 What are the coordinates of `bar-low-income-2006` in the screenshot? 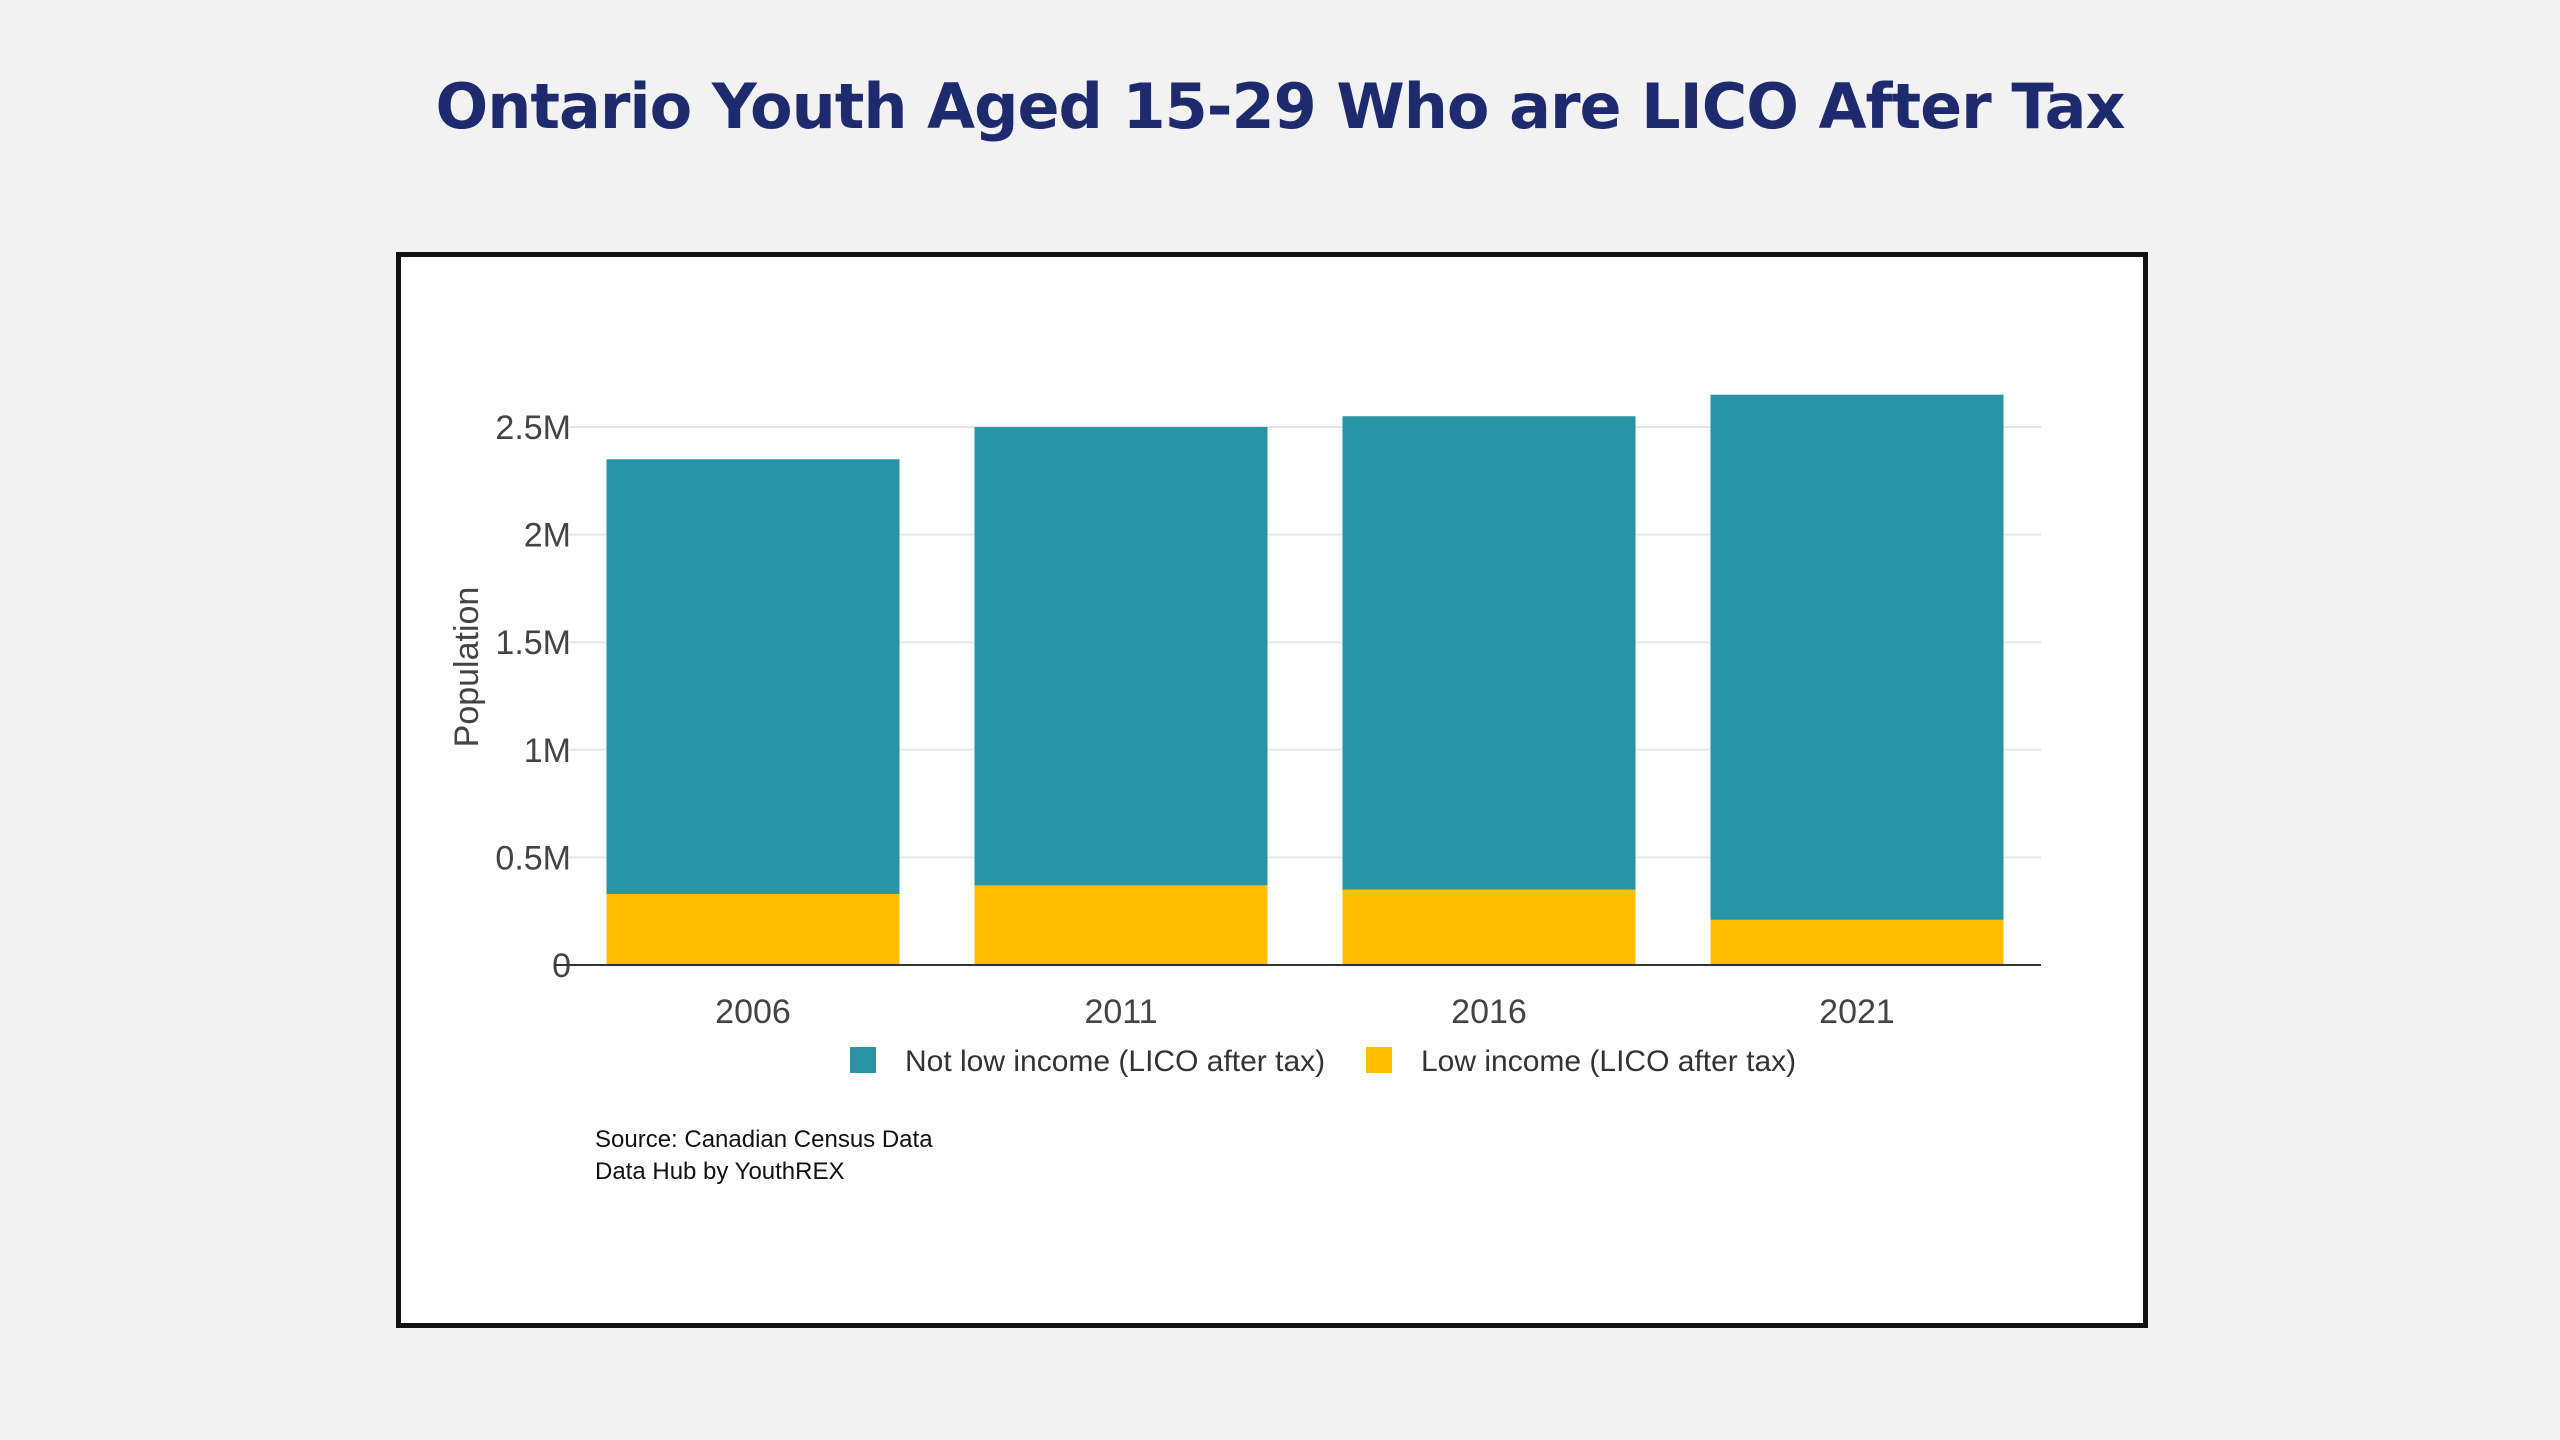 It's located at (753, 929).